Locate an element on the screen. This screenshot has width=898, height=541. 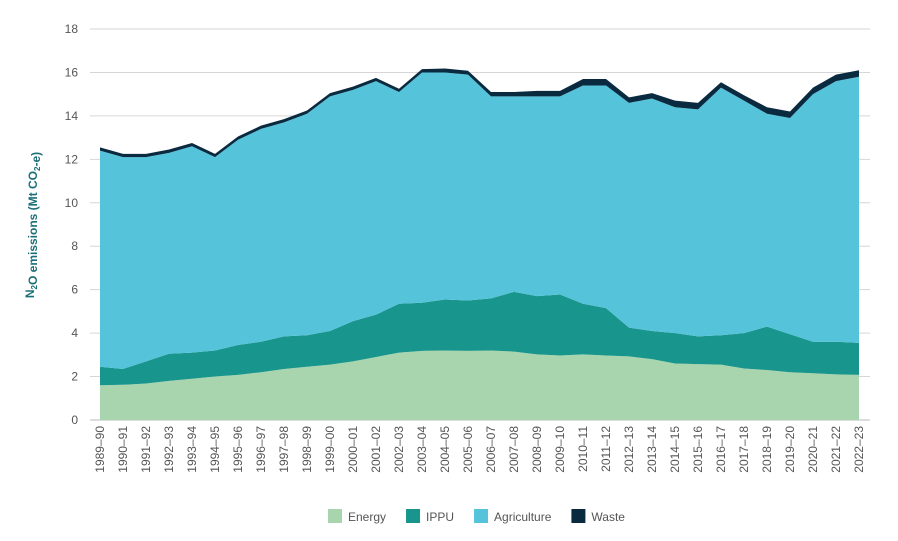
x-tick-label: 2009–10 is located at coordinates (560, 449).